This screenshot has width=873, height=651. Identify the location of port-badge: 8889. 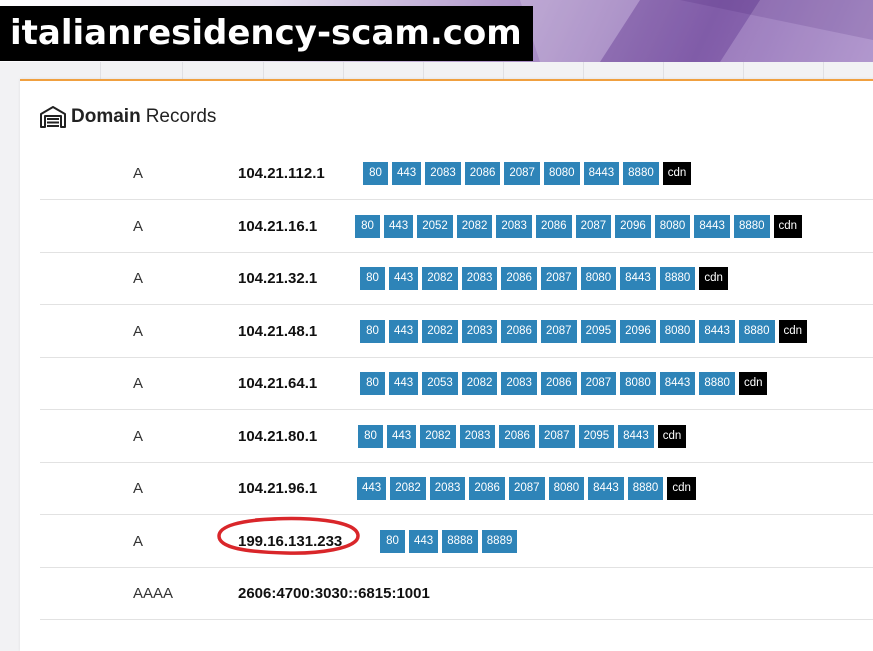
(499, 541).